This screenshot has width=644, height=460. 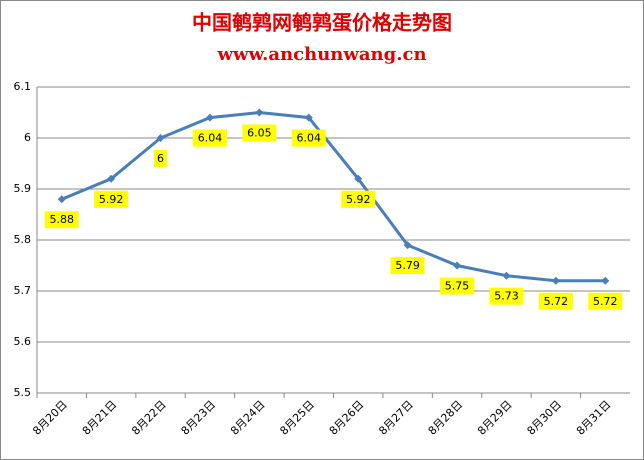 What do you see at coordinates (321, 54) in the screenshot?
I see `chart-subtitle: www.anchunwang.cn` at bounding box center [321, 54].